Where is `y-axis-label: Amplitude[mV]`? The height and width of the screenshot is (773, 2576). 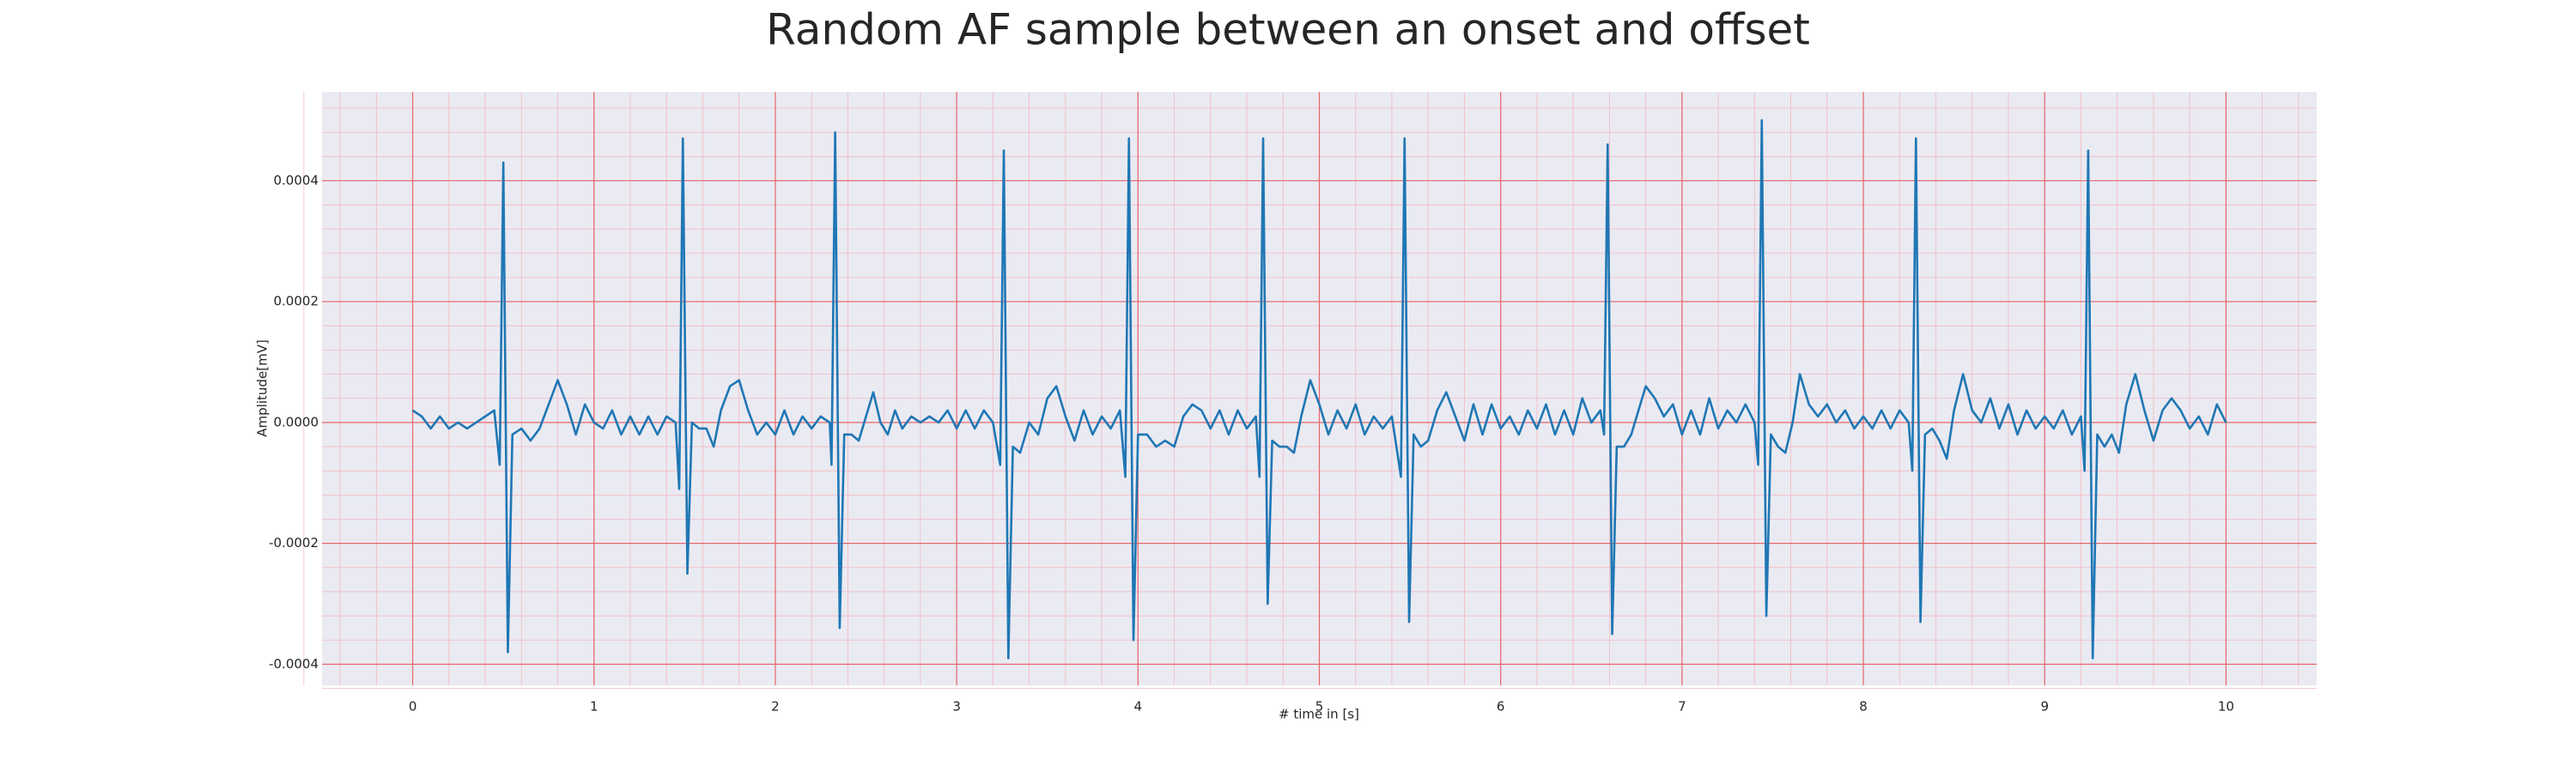 y-axis-label: Amplitude[mV] is located at coordinates (262, 387).